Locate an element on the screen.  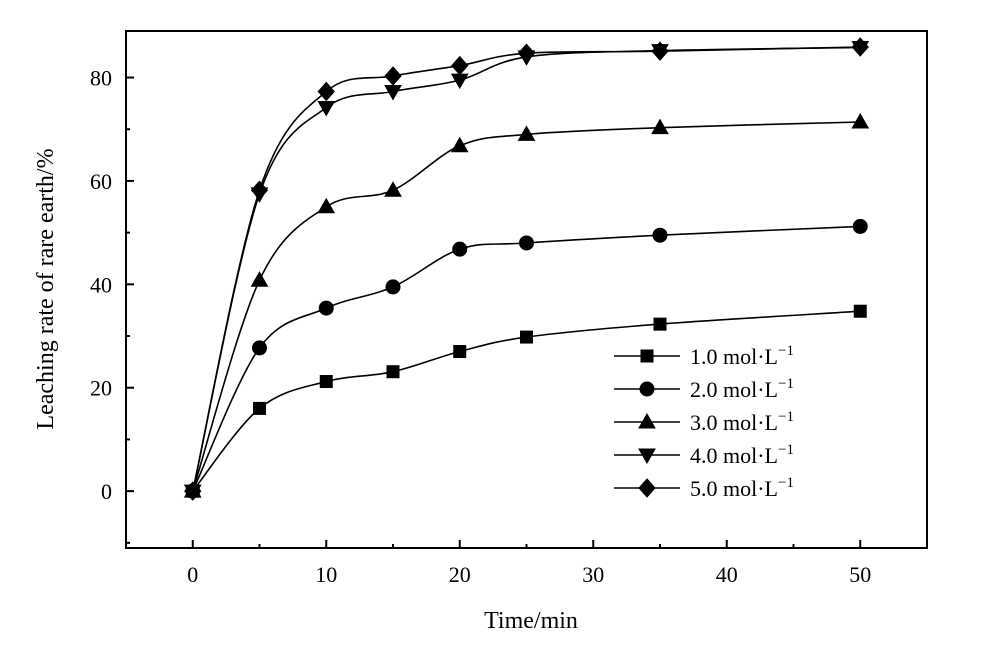
legend-entry: 2.0 mol·L−1 is located at coordinates (704, 389).